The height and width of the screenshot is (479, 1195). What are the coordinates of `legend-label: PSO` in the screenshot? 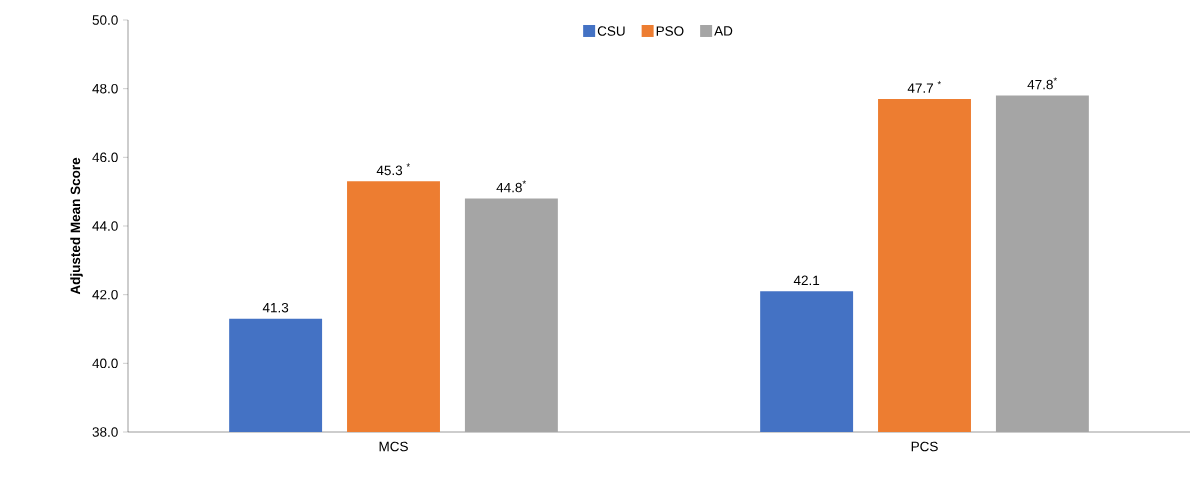 It's located at (670, 31).